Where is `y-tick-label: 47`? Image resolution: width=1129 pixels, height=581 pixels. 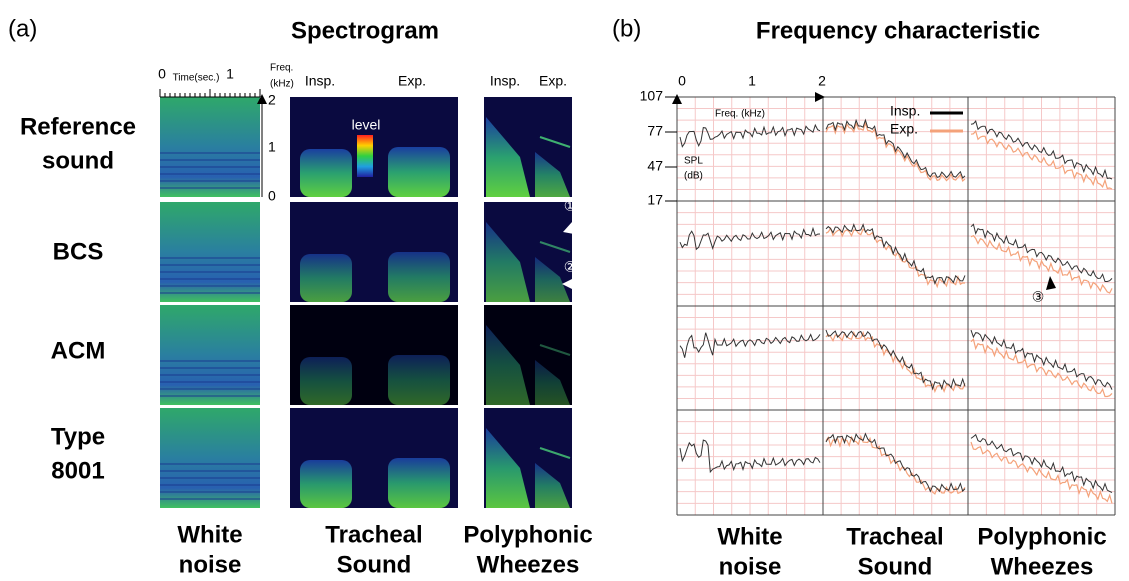
y-tick-label: 47 is located at coordinates (655, 166).